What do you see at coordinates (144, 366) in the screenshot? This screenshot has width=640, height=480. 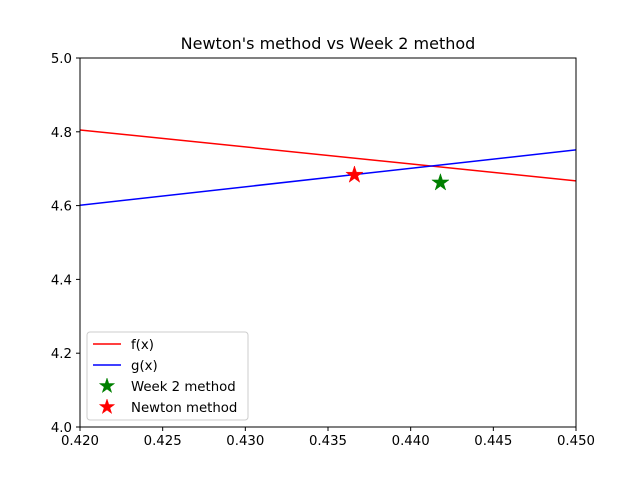 I see `legend-label: g(x)` at bounding box center [144, 366].